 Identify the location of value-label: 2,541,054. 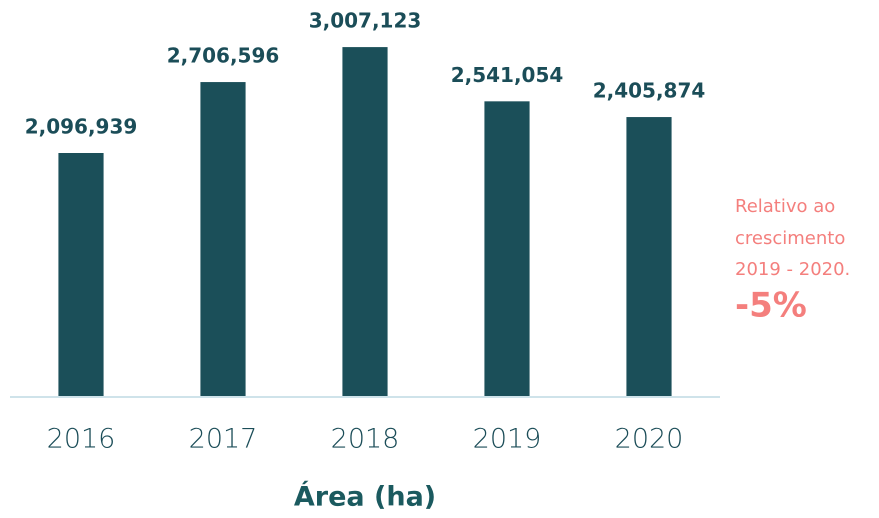
(507, 75).